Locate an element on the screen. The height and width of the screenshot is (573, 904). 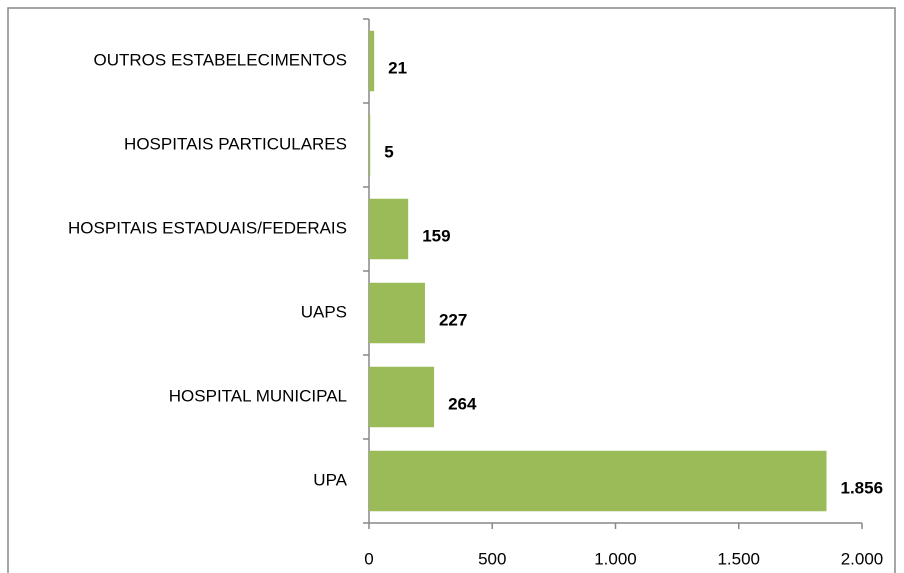
y-tick-label: HOSPITAIS PARTICULARES is located at coordinates (235, 143).